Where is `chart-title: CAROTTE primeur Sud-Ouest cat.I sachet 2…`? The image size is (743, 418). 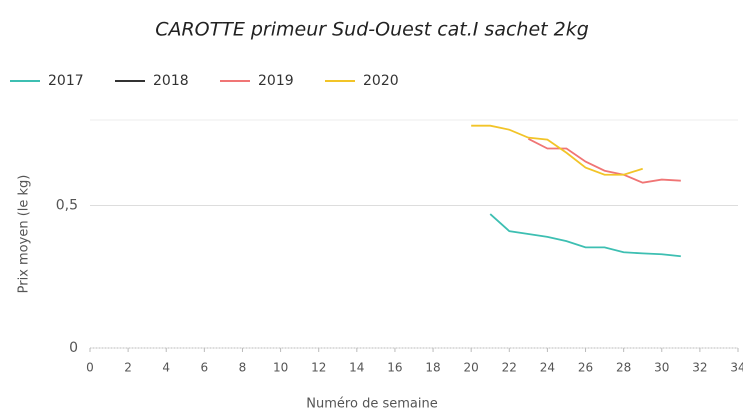
chart-title: CAROTTE primeur Sud-Ouest cat.I sachet 2… is located at coordinates (372, 30).